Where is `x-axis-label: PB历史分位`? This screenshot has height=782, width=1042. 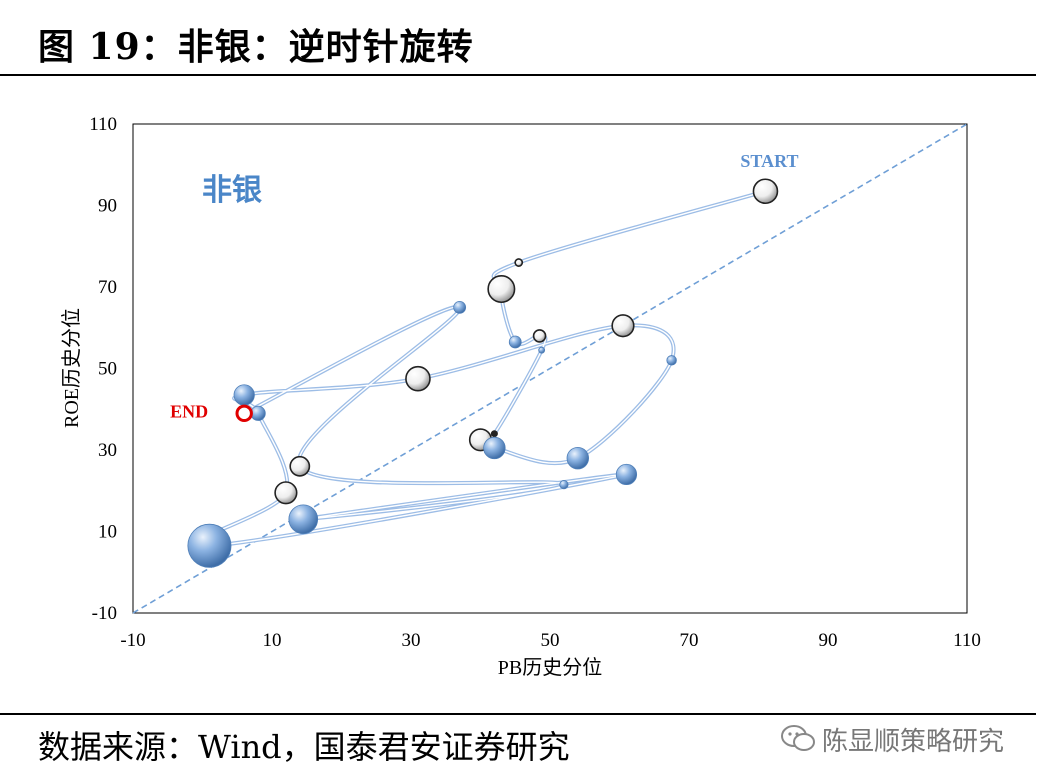
x-axis-label: PB历史分位 is located at coordinates (550, 667).